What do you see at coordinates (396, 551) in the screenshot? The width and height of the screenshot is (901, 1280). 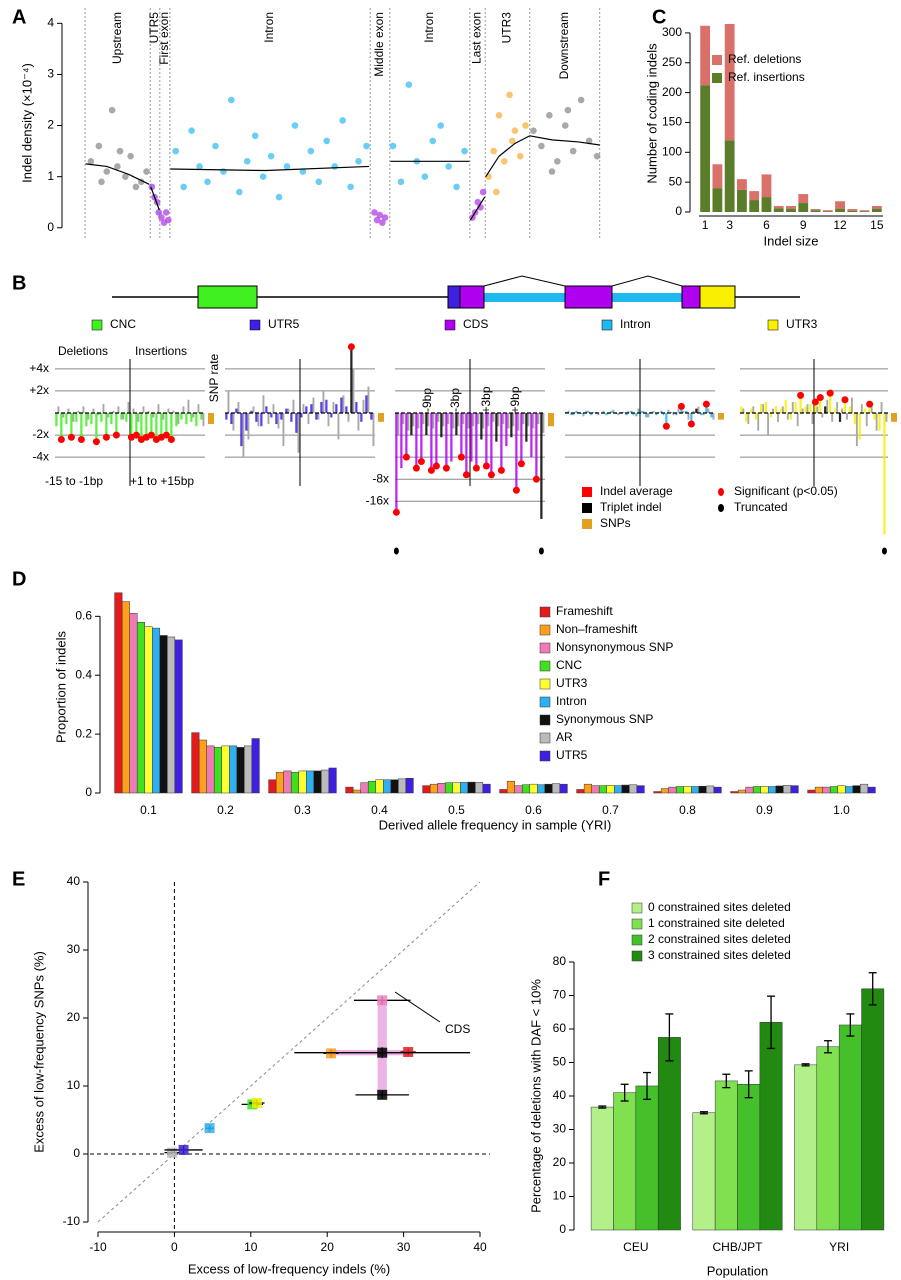 I see `truncated-dot` at bounding box center [396, 551].